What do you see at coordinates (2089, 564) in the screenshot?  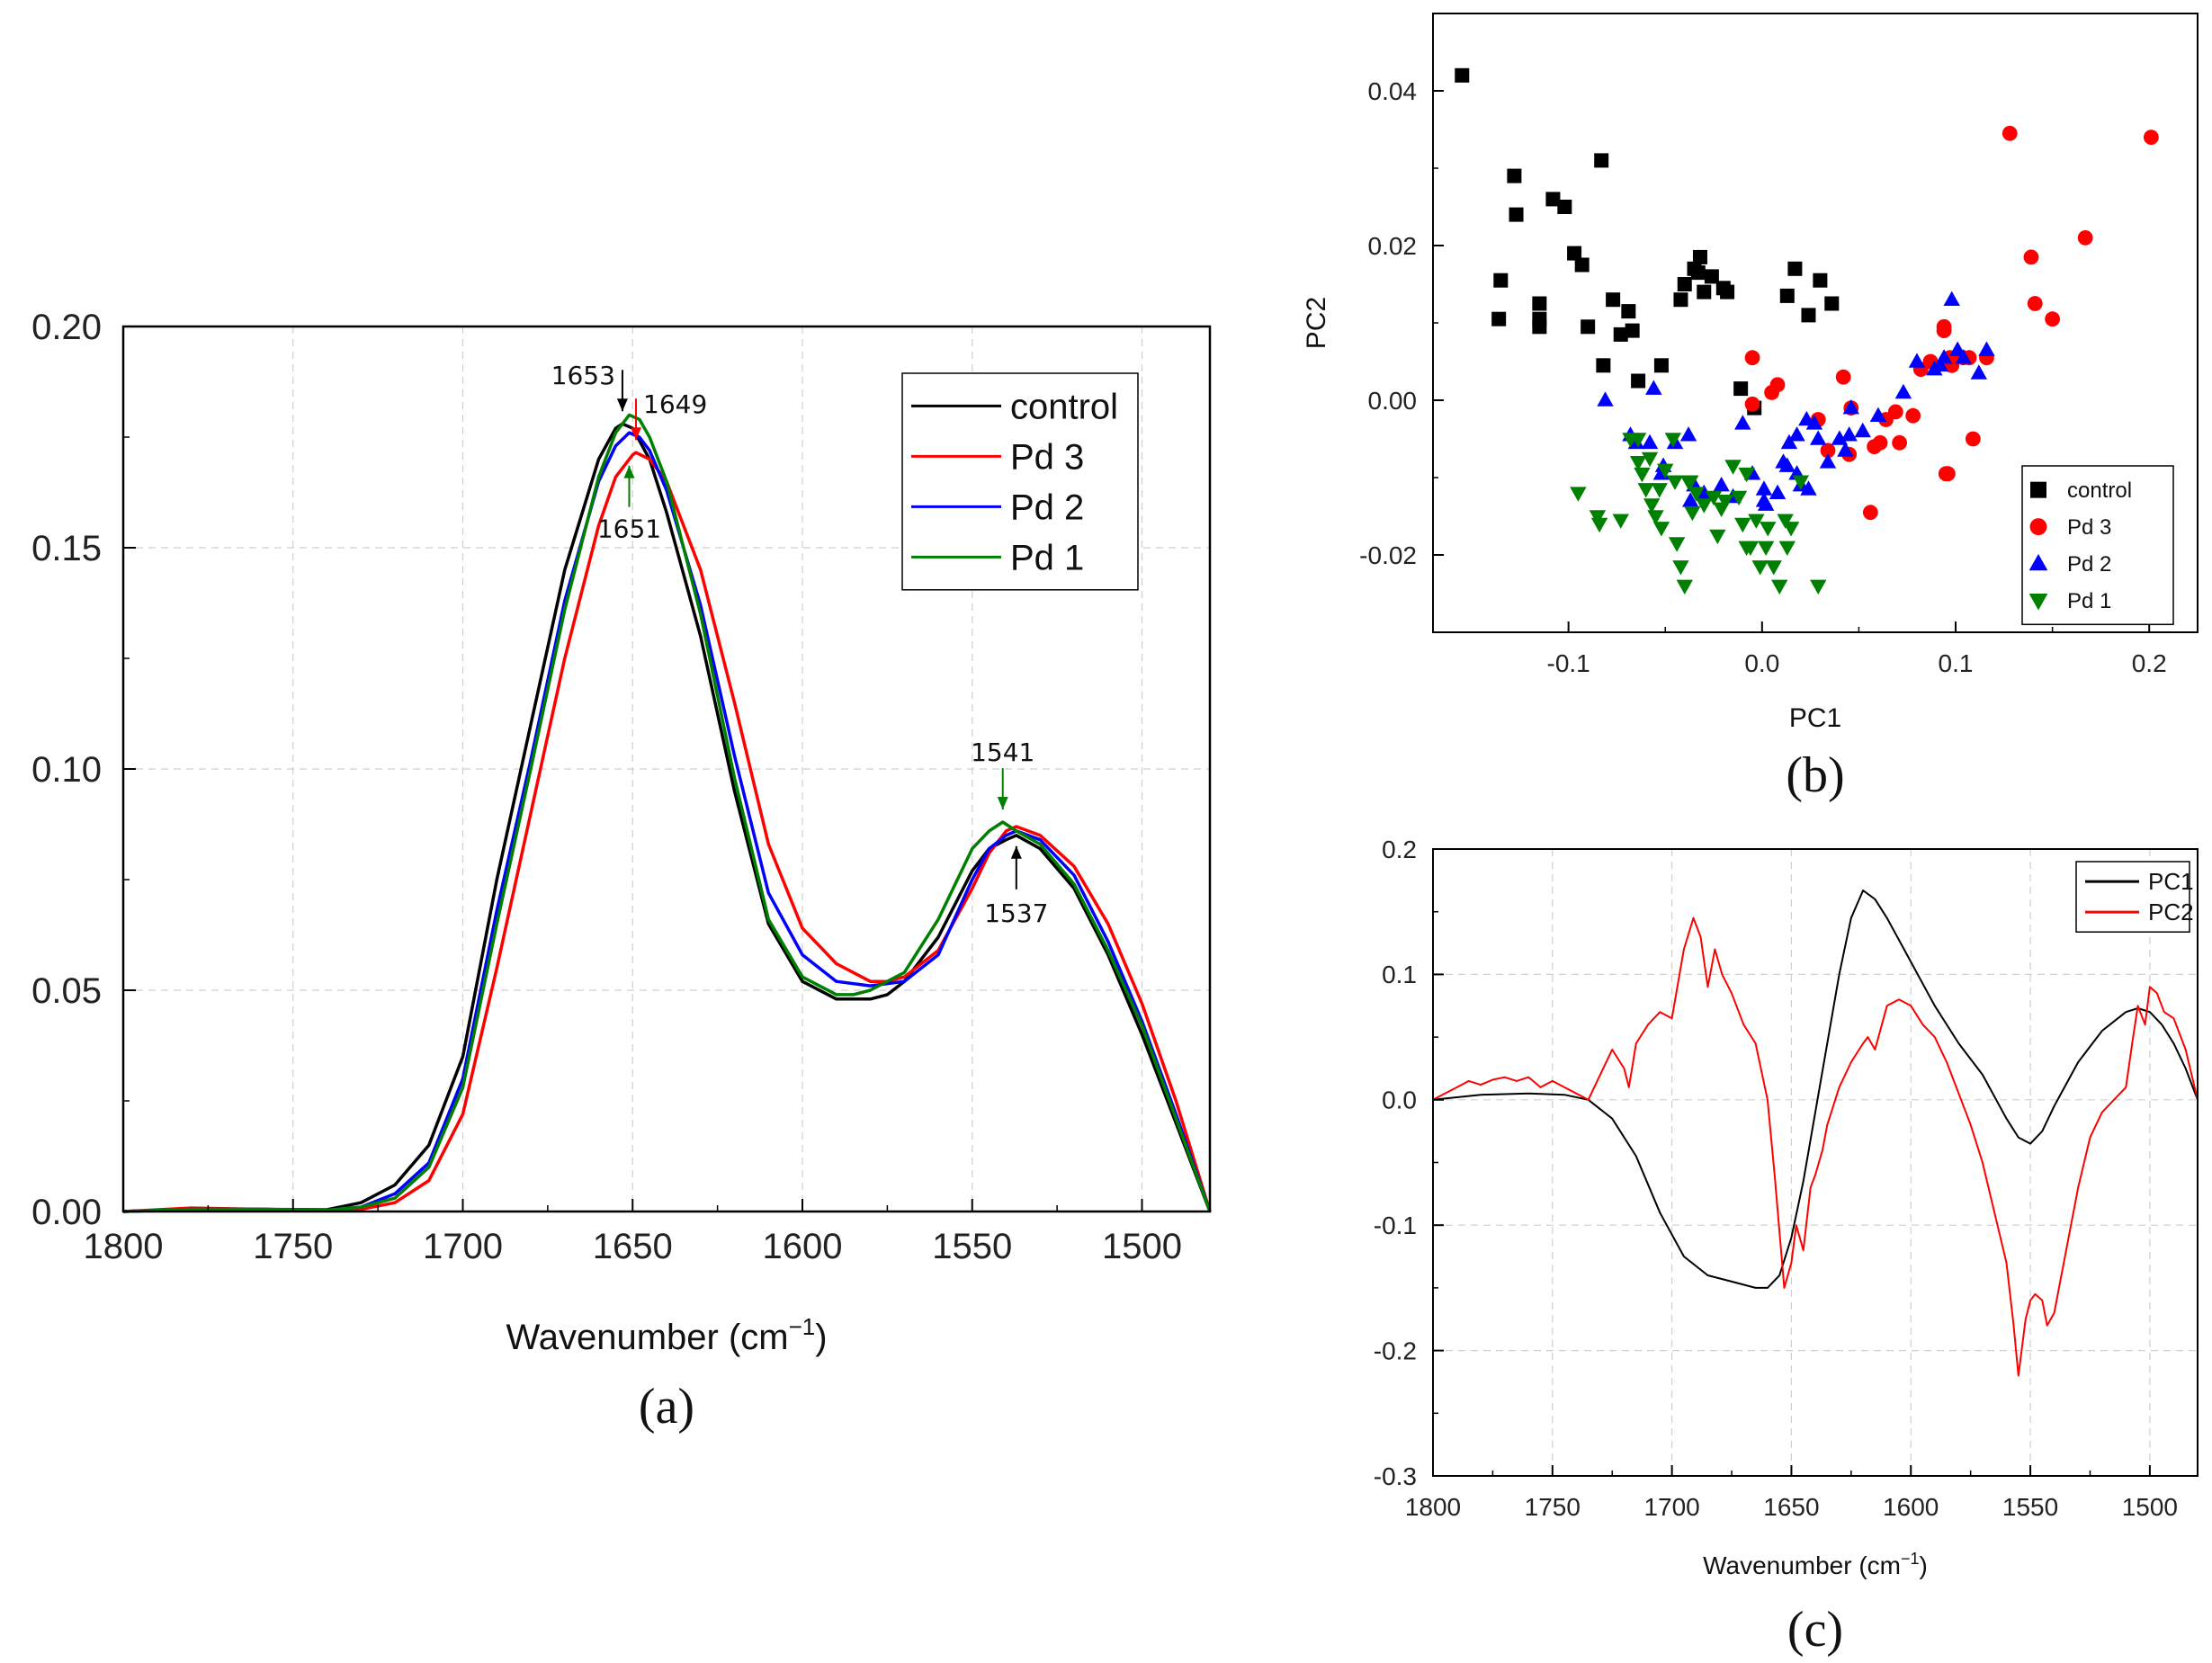 I see `legend-label: Pd 2` at bounding box center [2089, 564].